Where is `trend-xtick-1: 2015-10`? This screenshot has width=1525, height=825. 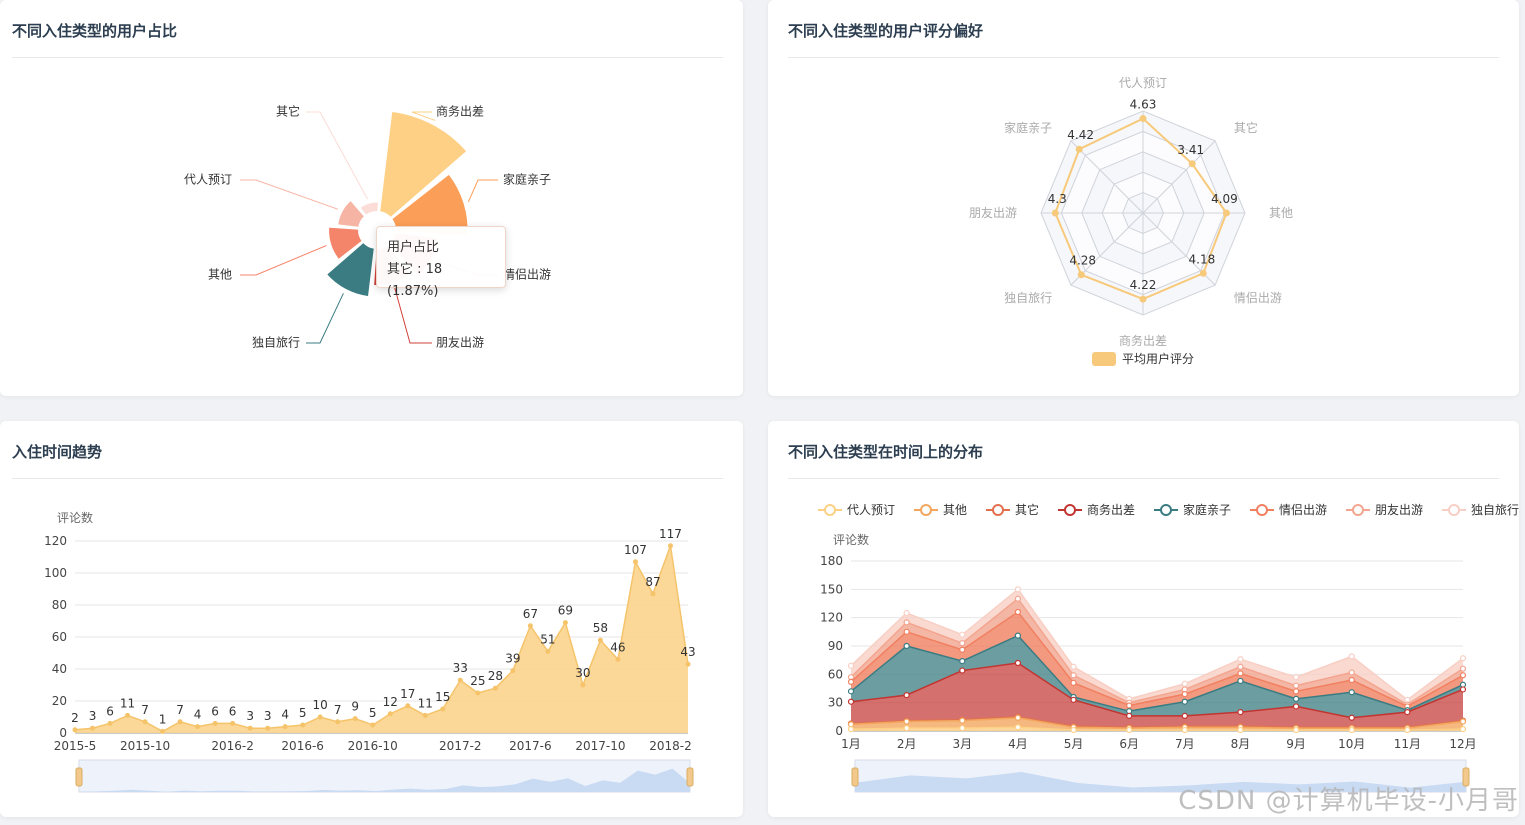
trend-xtick-1: 2015-10 is located at coordinates (145, 746).